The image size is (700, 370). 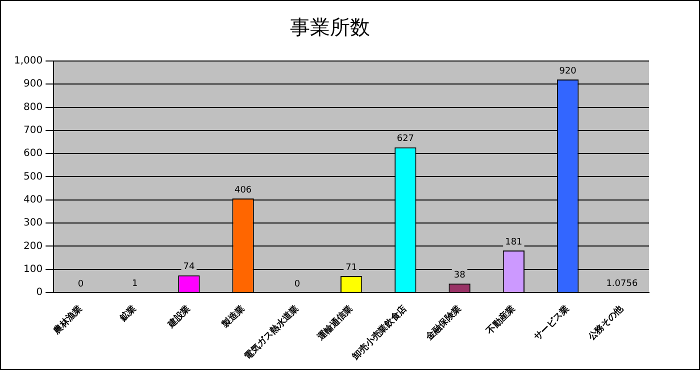 What do you see at coordinates (39, 292) in the screenshot?
I see `y-tick-label: 0` at bounding box center [39, 292].